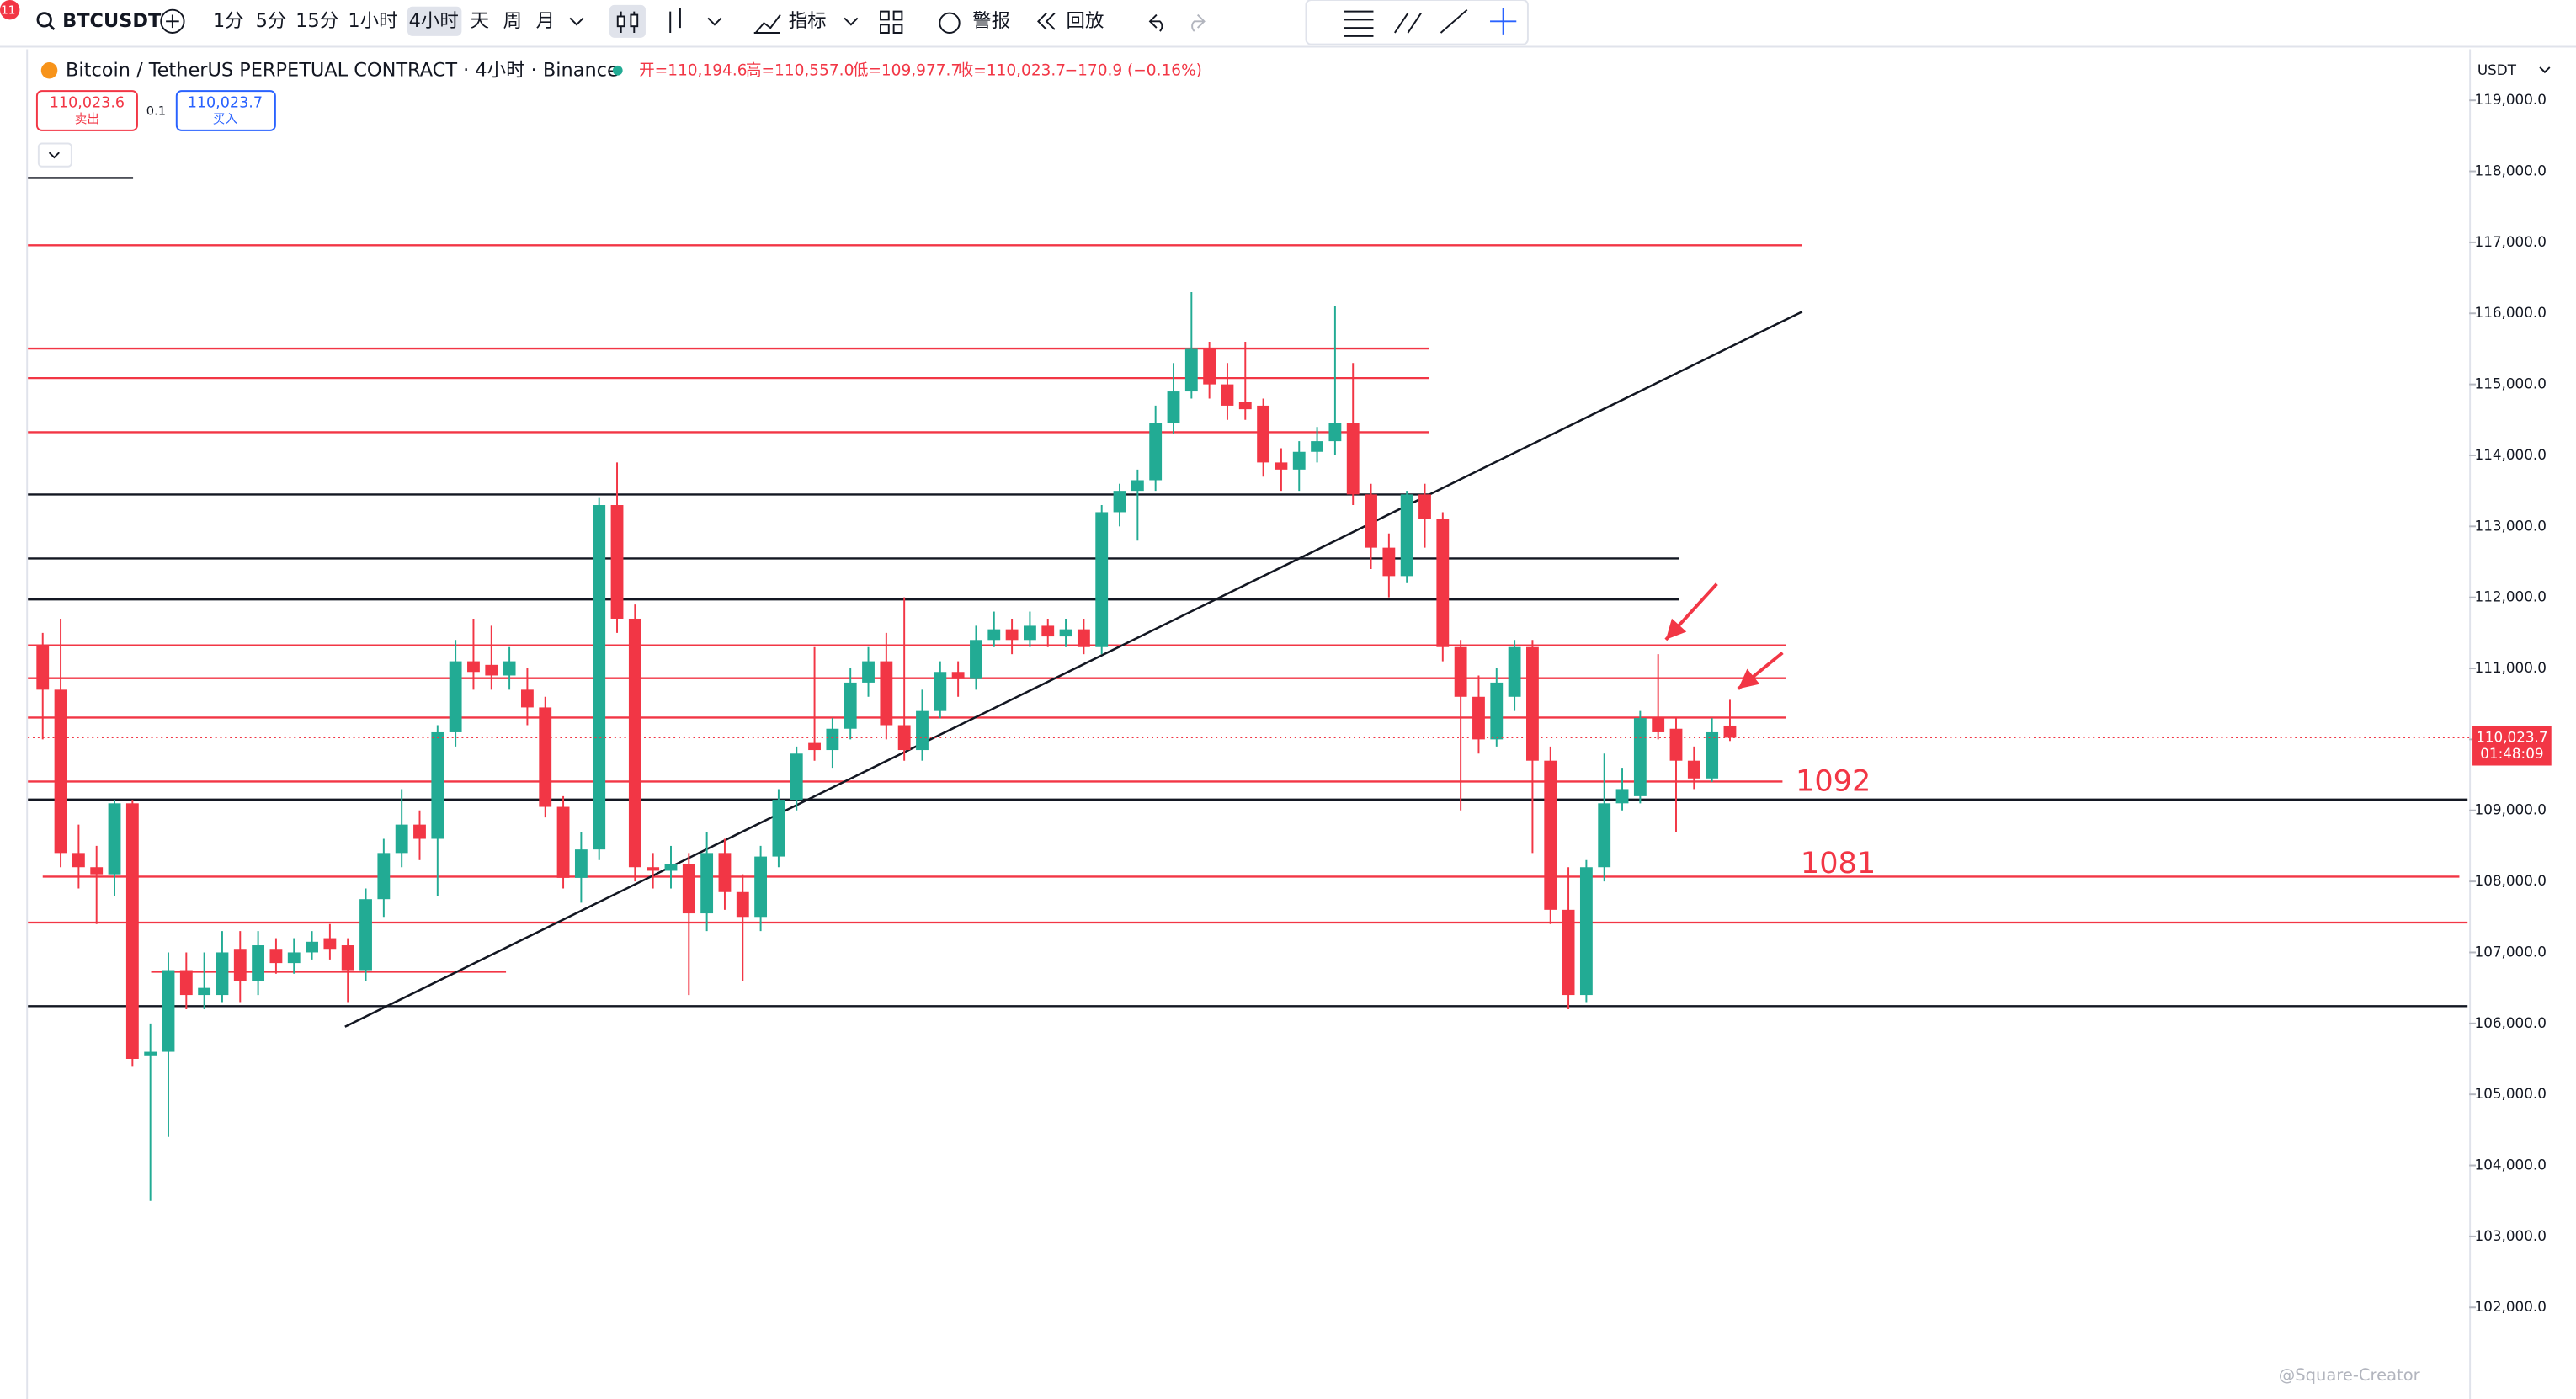  I want to click on y-tick-label: 105,000.0, so click(2511, 1093).